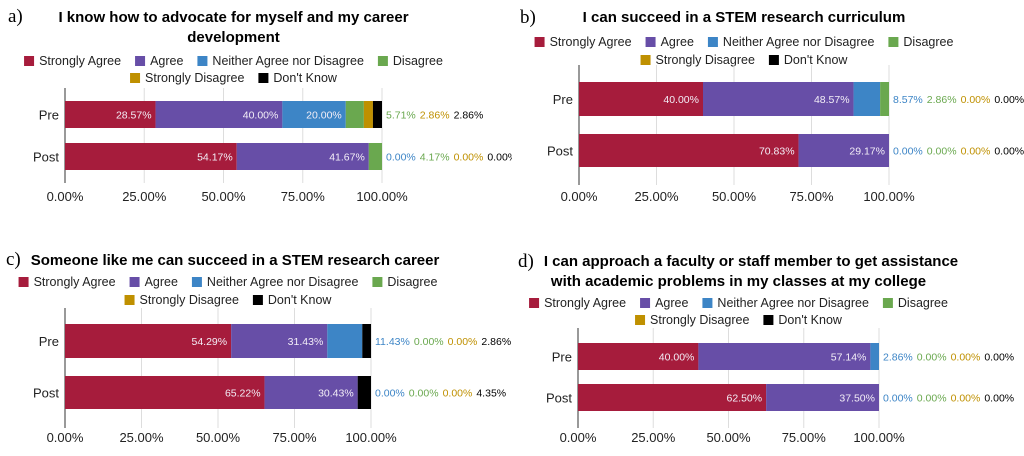 The image size is (1024, 456). I want to click on data-label: 5.71%, so click(401, 116).